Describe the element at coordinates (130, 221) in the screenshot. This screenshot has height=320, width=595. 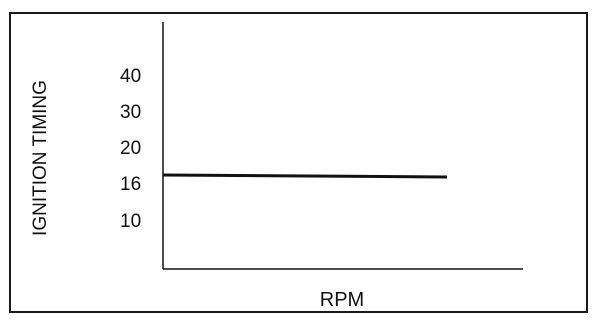
I see `y-tick-label: 10` at that location.